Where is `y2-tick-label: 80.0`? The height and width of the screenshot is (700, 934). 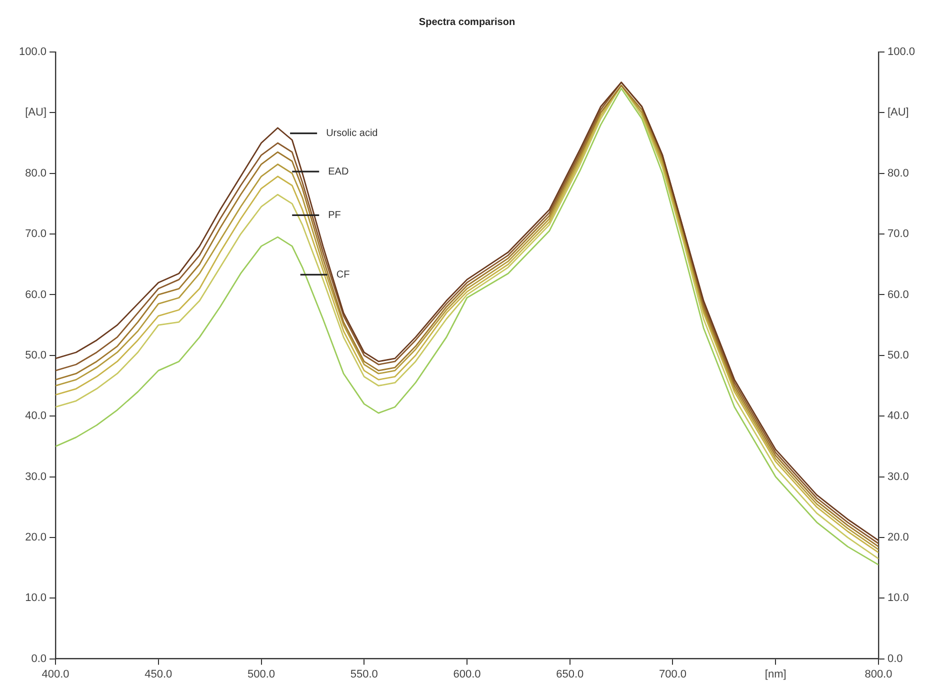
y2-tick-label: 80.0 is located at coordinates (898, 173).